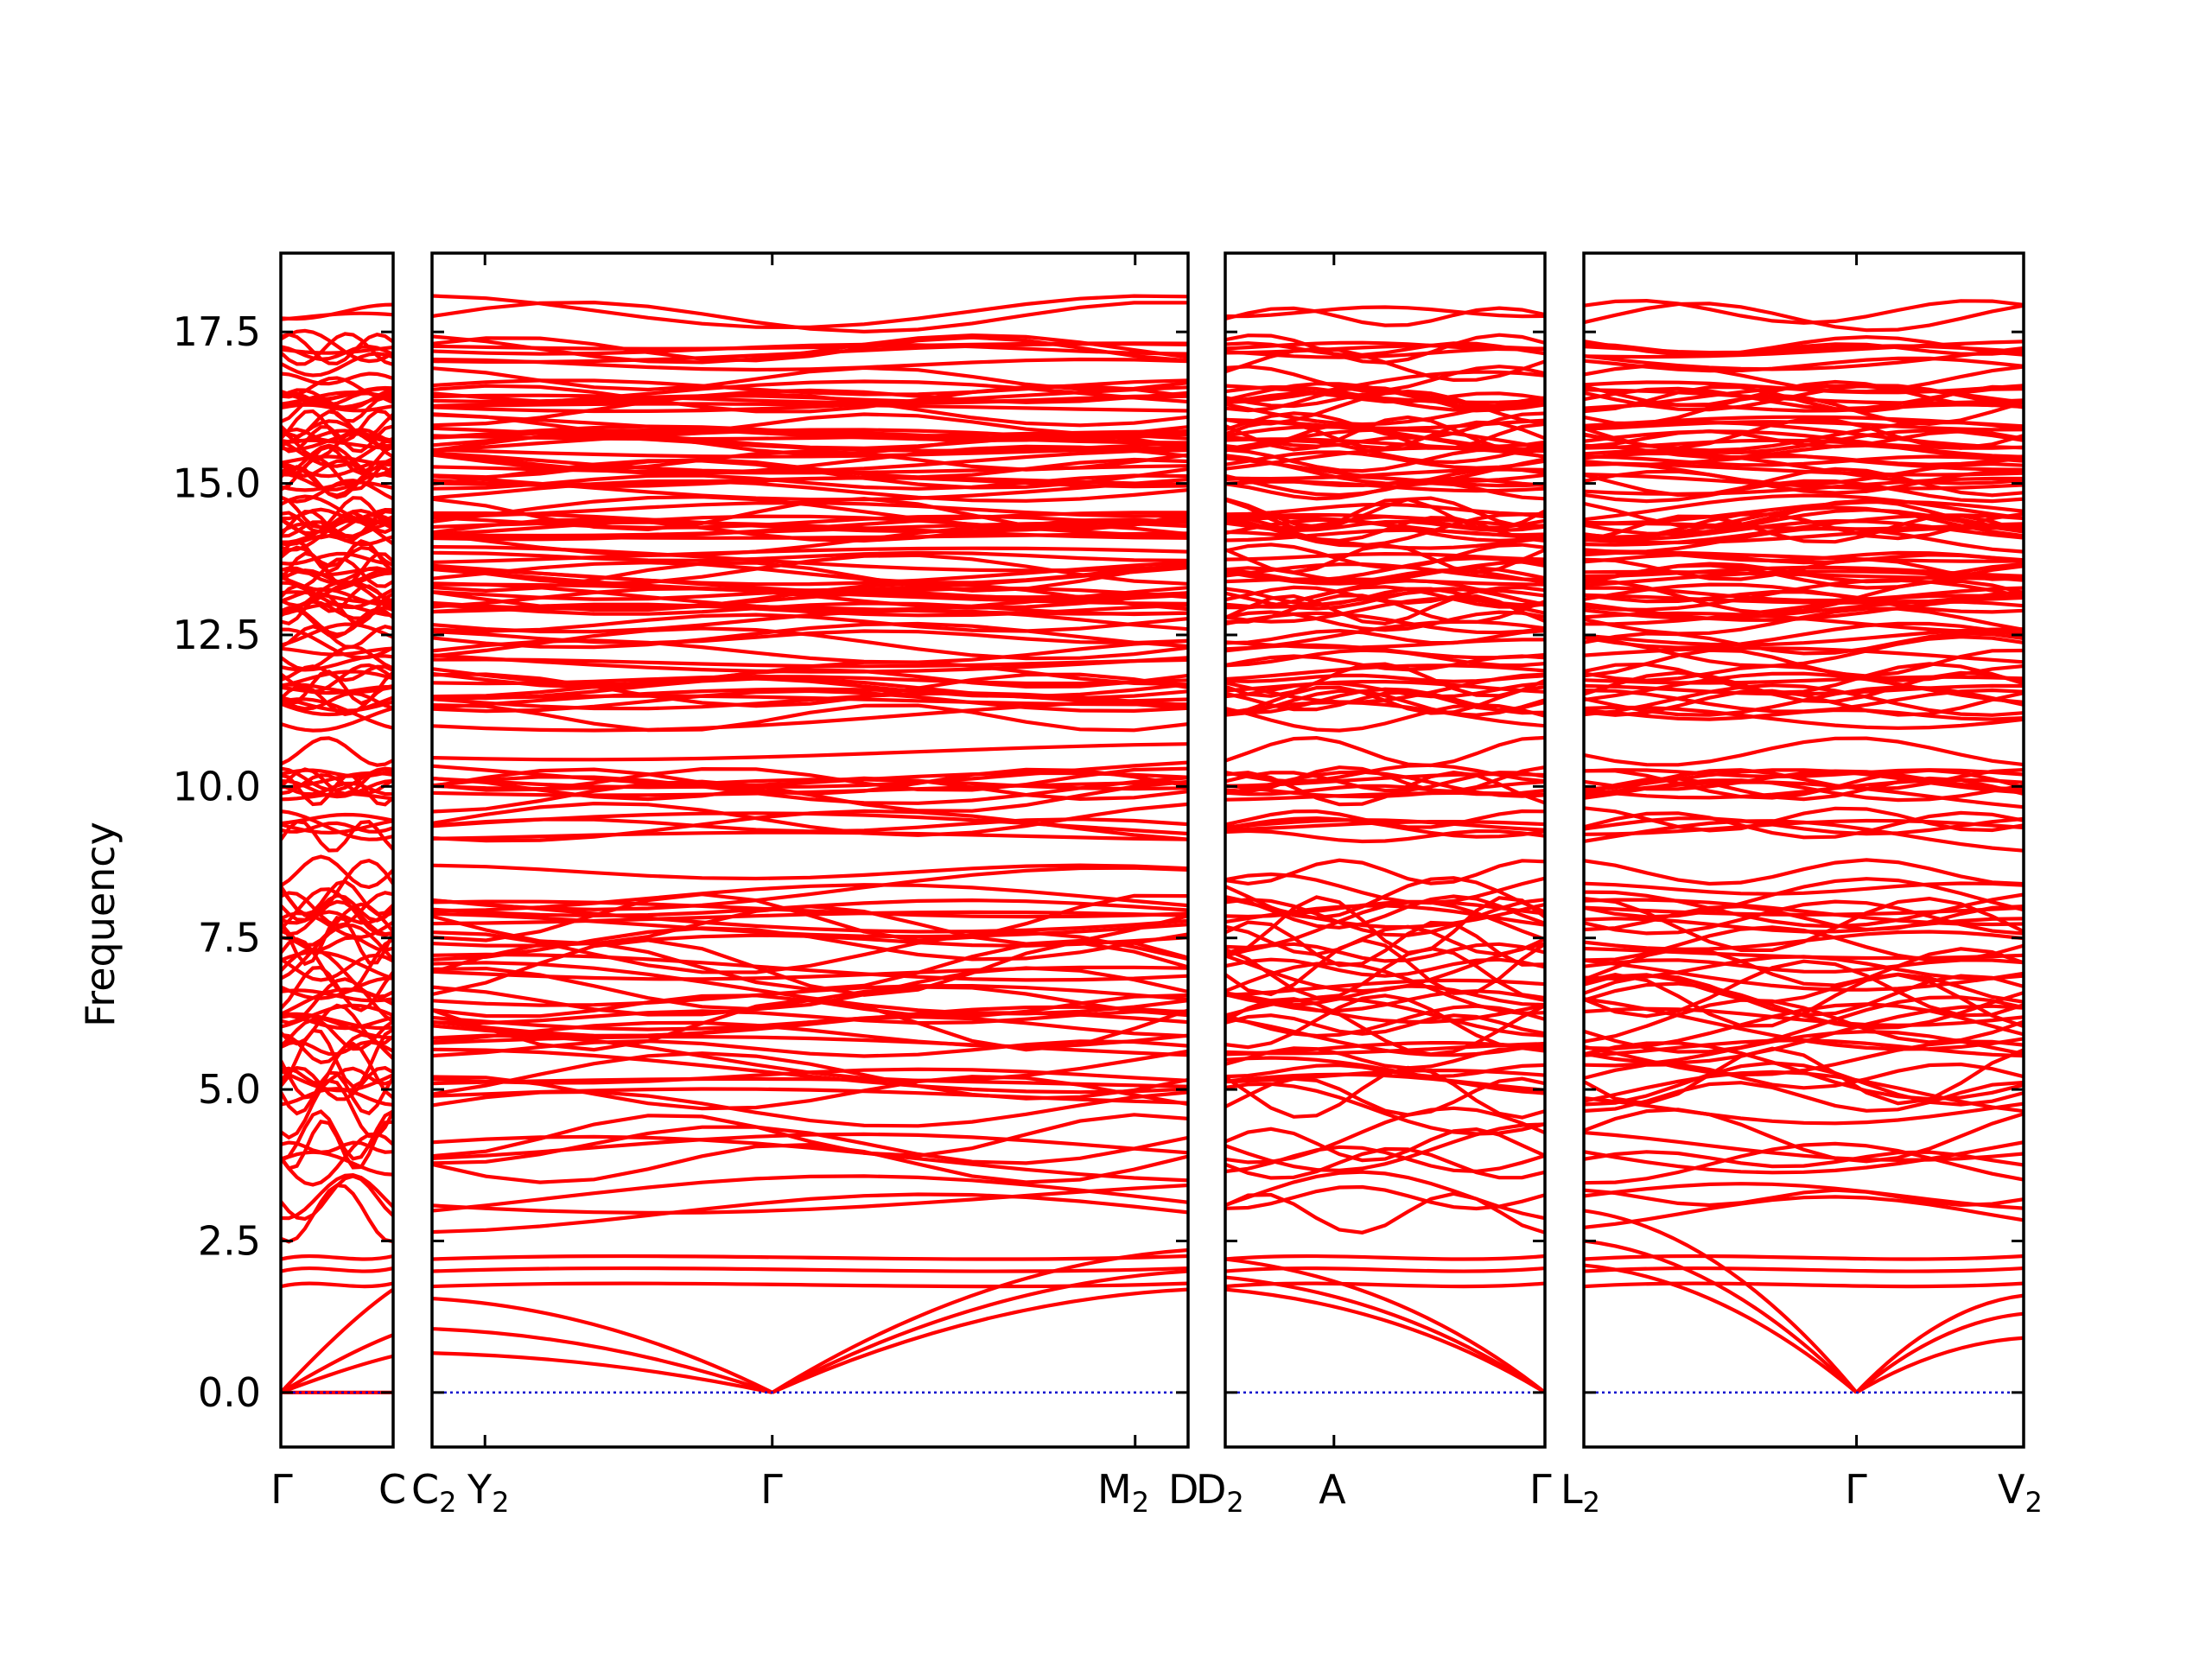 This screenshot has width=2212, height=1663. I want to click on x-tick-label: C, so click(392, 1490).